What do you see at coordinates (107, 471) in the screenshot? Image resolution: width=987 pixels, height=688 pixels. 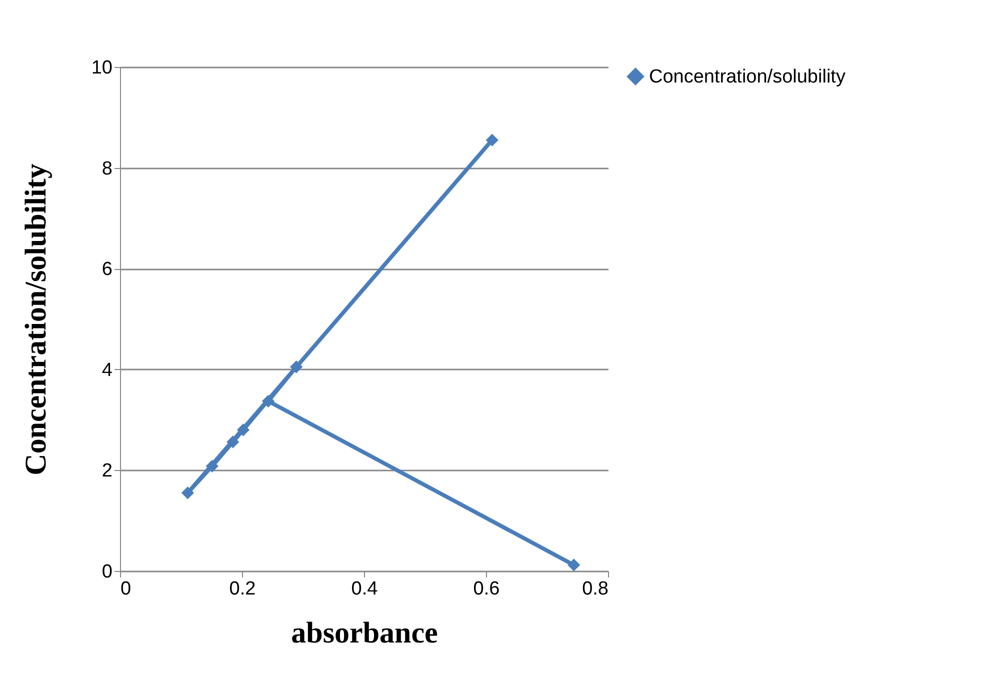 I see `y-tick-label: 2` at bounding box center [107, 471].